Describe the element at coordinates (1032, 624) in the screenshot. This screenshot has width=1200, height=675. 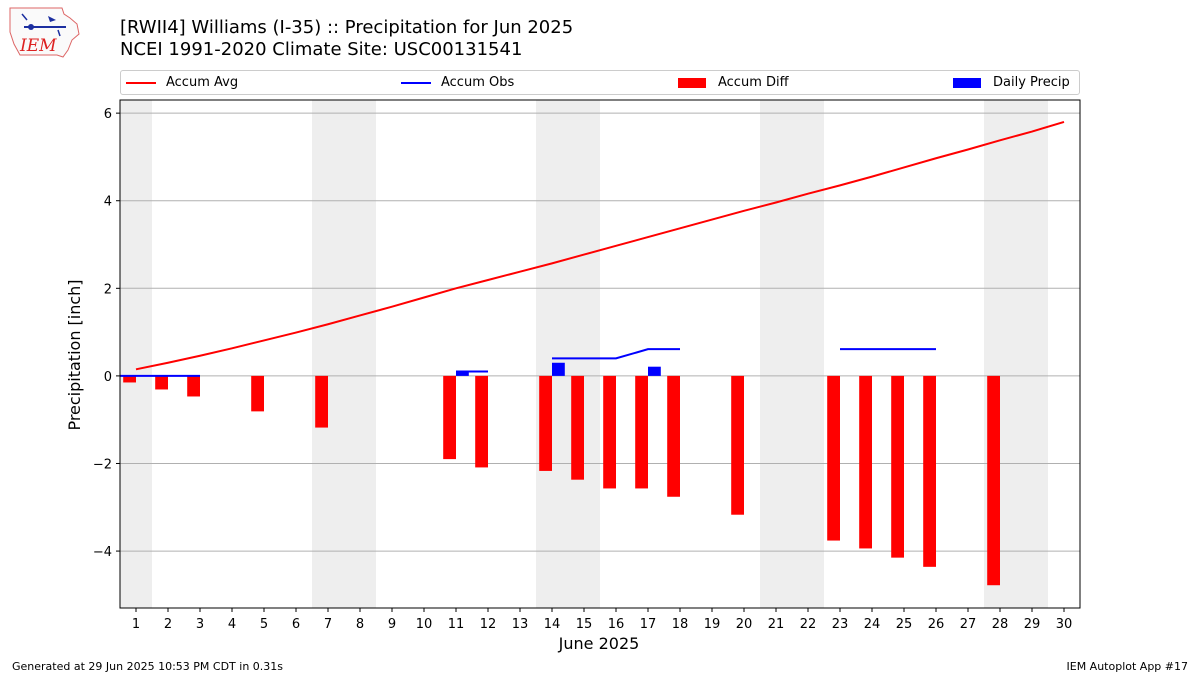
I see `x-tick-label: 29` at that location.